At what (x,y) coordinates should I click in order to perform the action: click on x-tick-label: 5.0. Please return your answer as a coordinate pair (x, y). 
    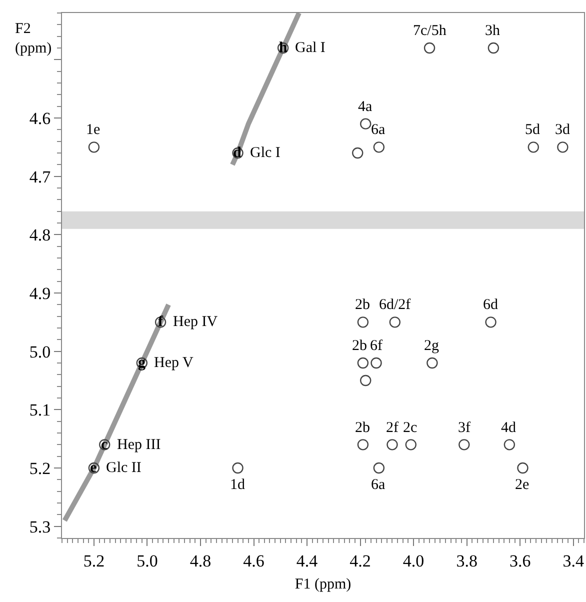
    Looking at the image, I should click on (147, 560).